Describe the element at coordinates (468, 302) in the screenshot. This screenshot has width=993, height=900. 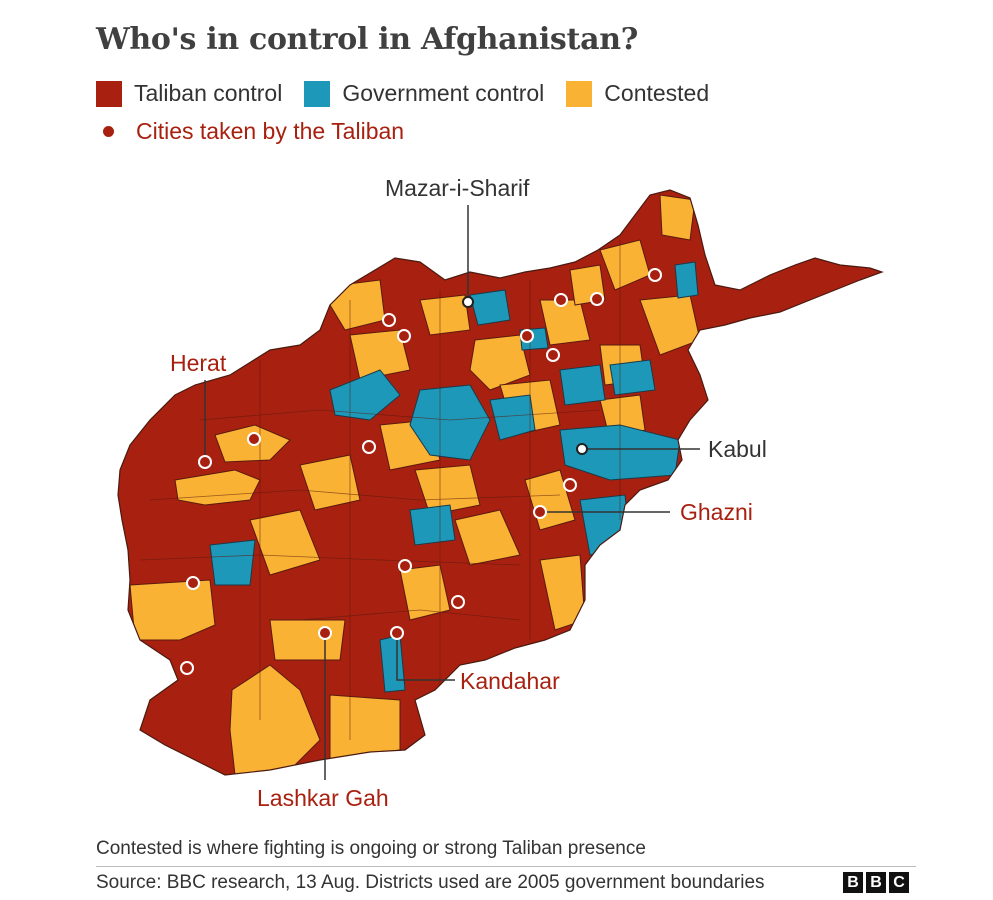
I see `city-marker-mazar` at that location.